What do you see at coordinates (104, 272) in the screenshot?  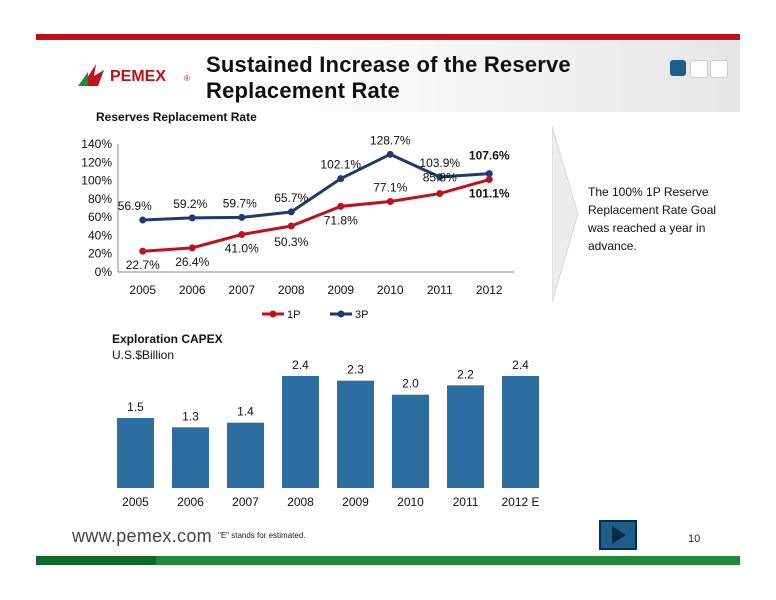 I see `y-tick-label: 0%` at bounding box center [104, 272].